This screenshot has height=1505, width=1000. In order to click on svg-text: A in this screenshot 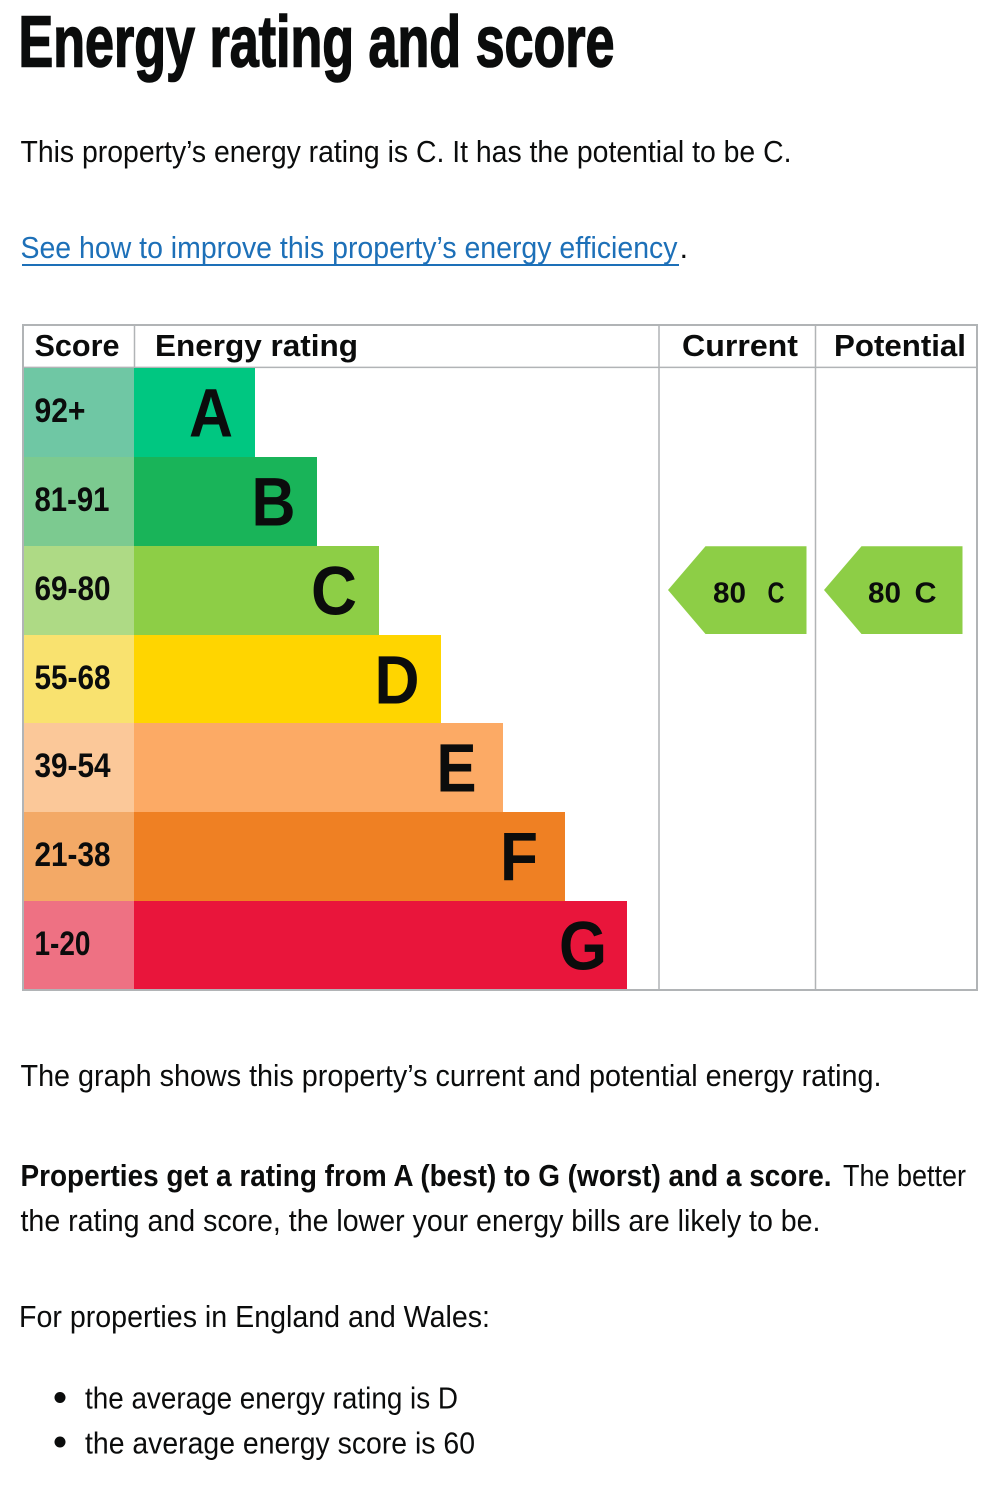, I will do `click(211, 413)`.